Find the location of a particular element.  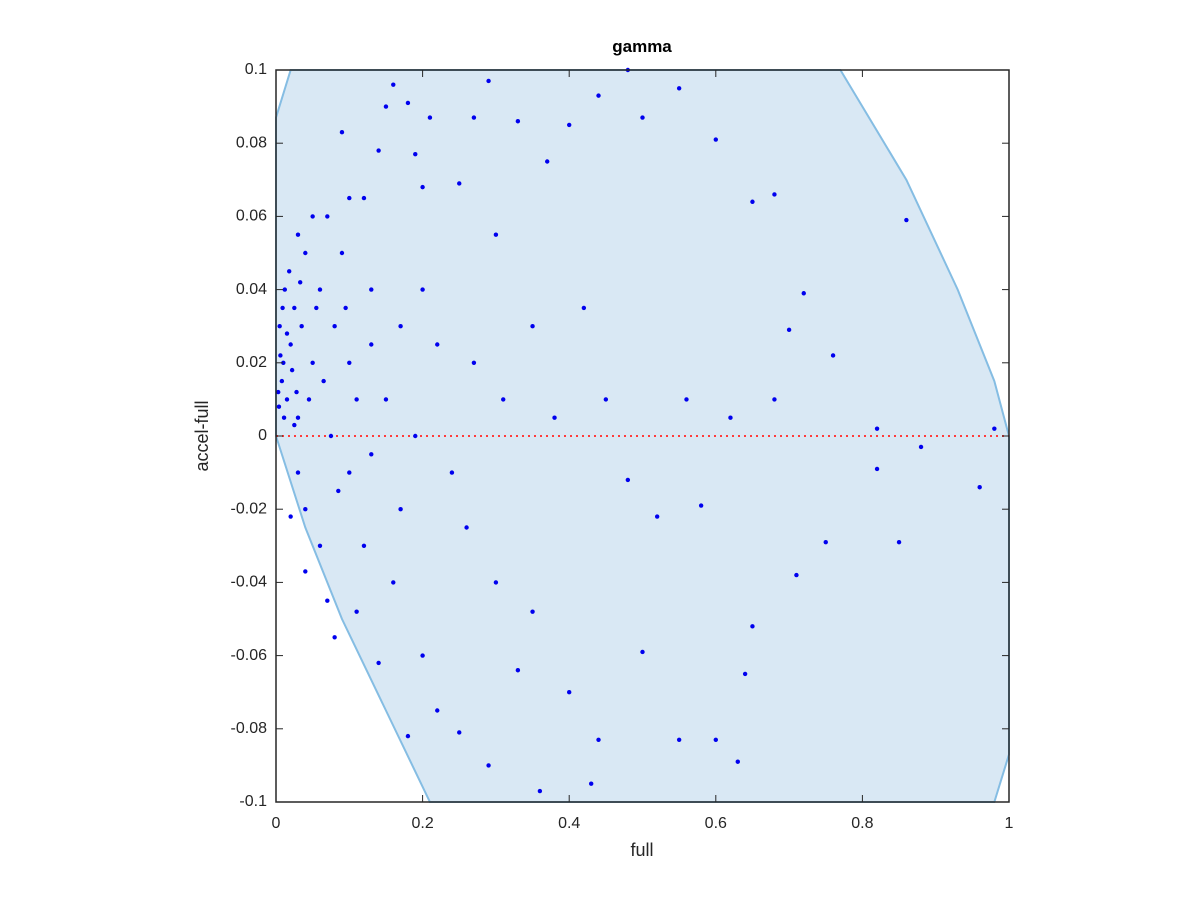

y-tick-label: -0.06 is located at coordinates (249, 655).